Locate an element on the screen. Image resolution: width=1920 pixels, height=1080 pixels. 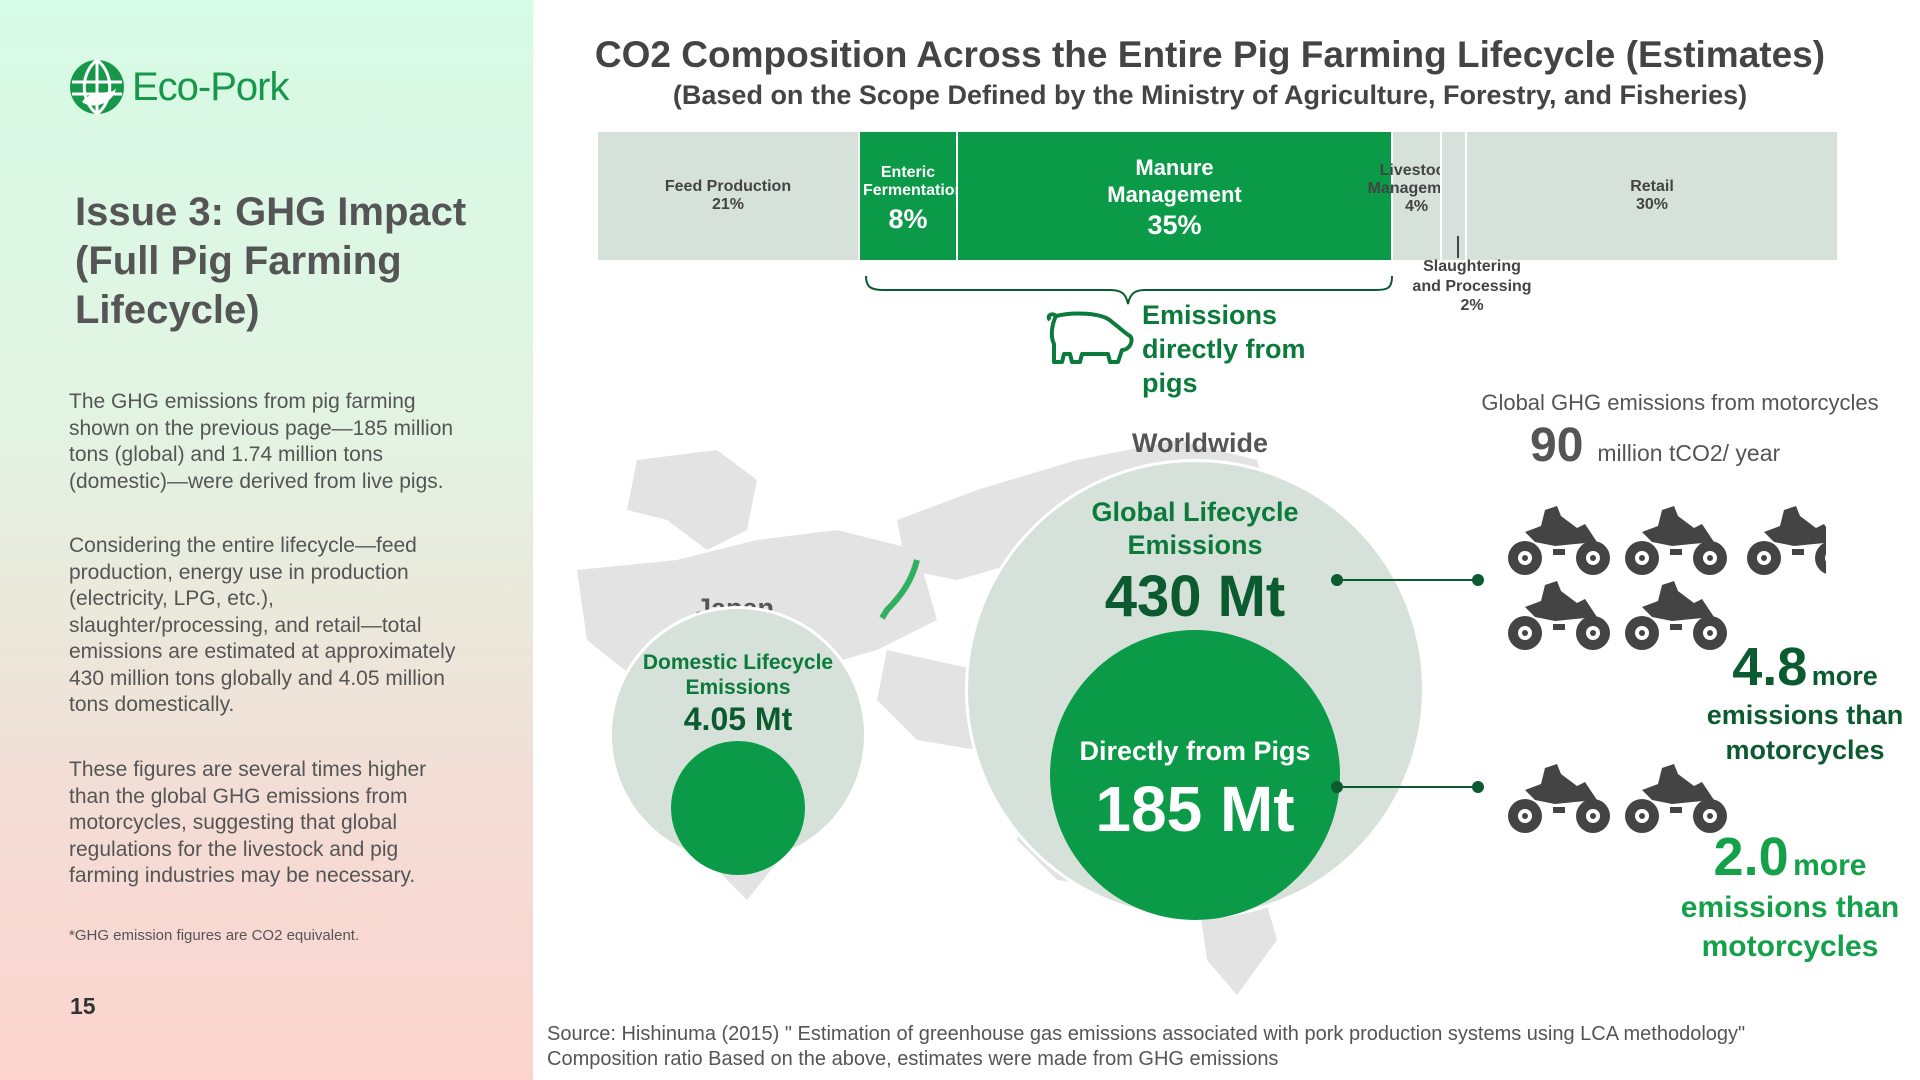
direct-emissions-label: Emissions directly from pigs is located at coordinates (1224, 349).